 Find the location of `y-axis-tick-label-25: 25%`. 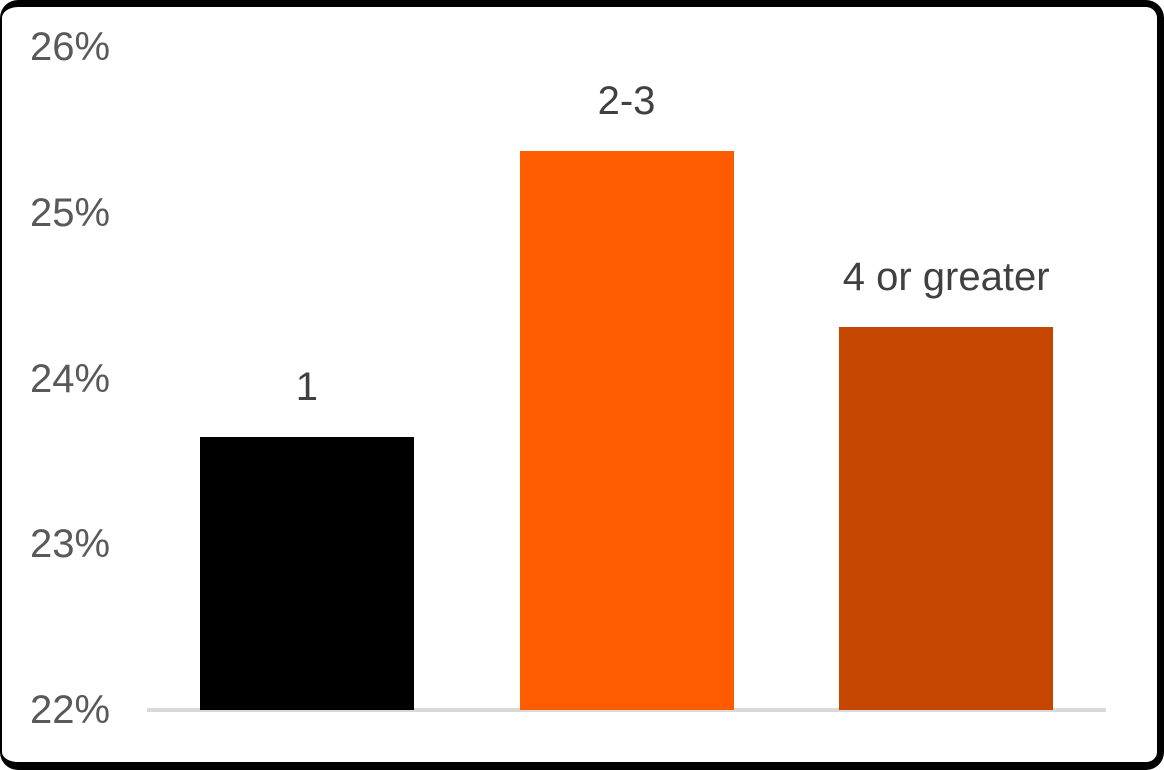

y-axis-tick-label-25: 25% is located at coordinates (70, 212).